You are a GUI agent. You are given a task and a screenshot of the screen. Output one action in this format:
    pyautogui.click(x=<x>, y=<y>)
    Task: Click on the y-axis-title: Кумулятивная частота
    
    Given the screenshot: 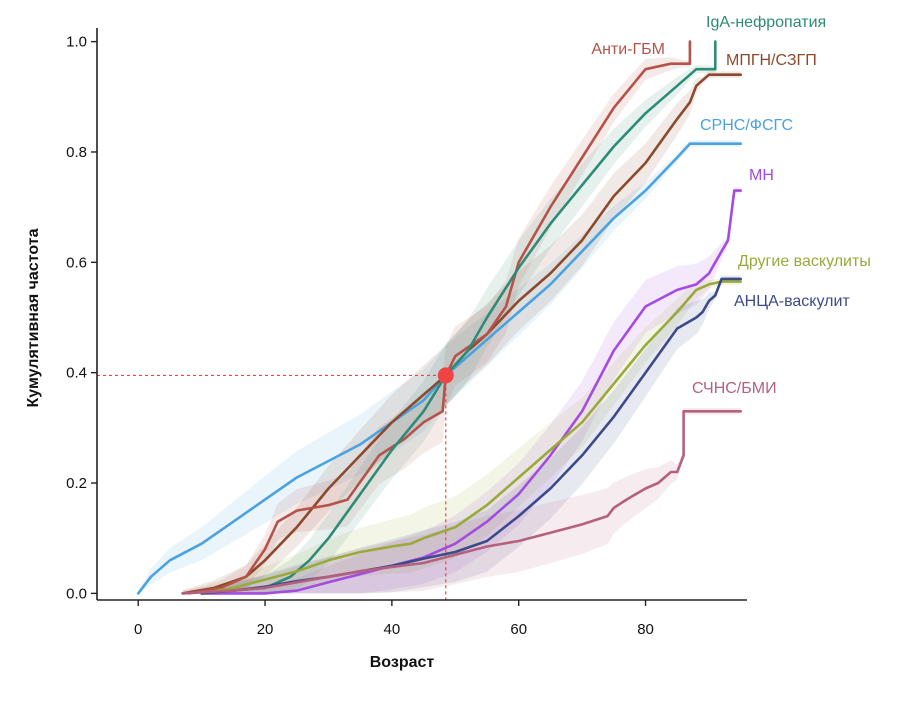 What is the action you would take?
    pyautogui.click(x=33, y=317)
    